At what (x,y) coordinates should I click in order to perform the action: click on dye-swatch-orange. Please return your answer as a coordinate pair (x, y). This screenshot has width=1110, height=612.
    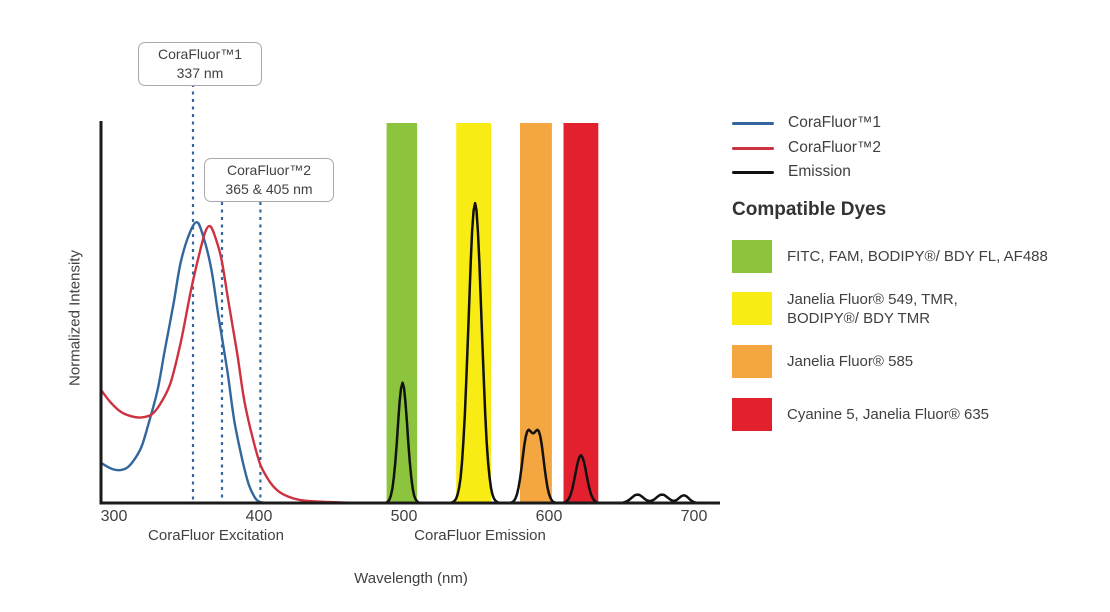
    Looking at the image, I should click on (752, 361).